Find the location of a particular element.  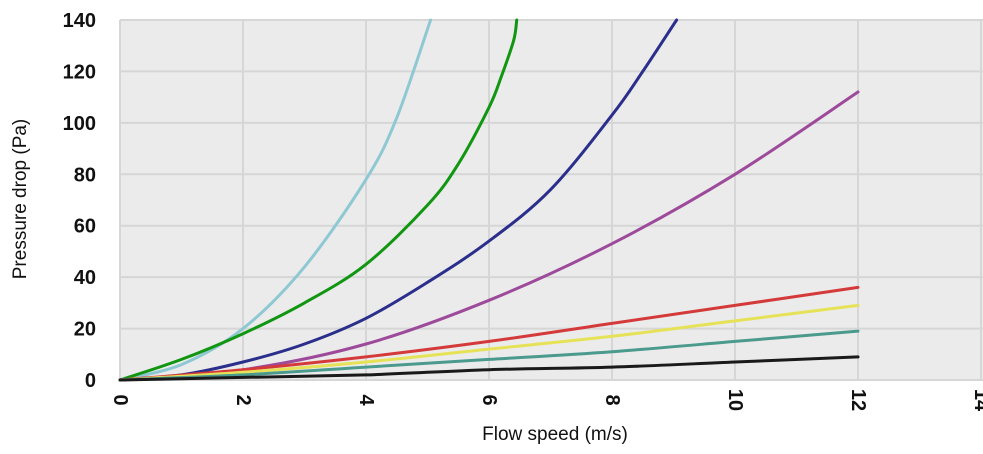

x-axis-title: Flow speed (m/s) is located at coordinates (555, 434).